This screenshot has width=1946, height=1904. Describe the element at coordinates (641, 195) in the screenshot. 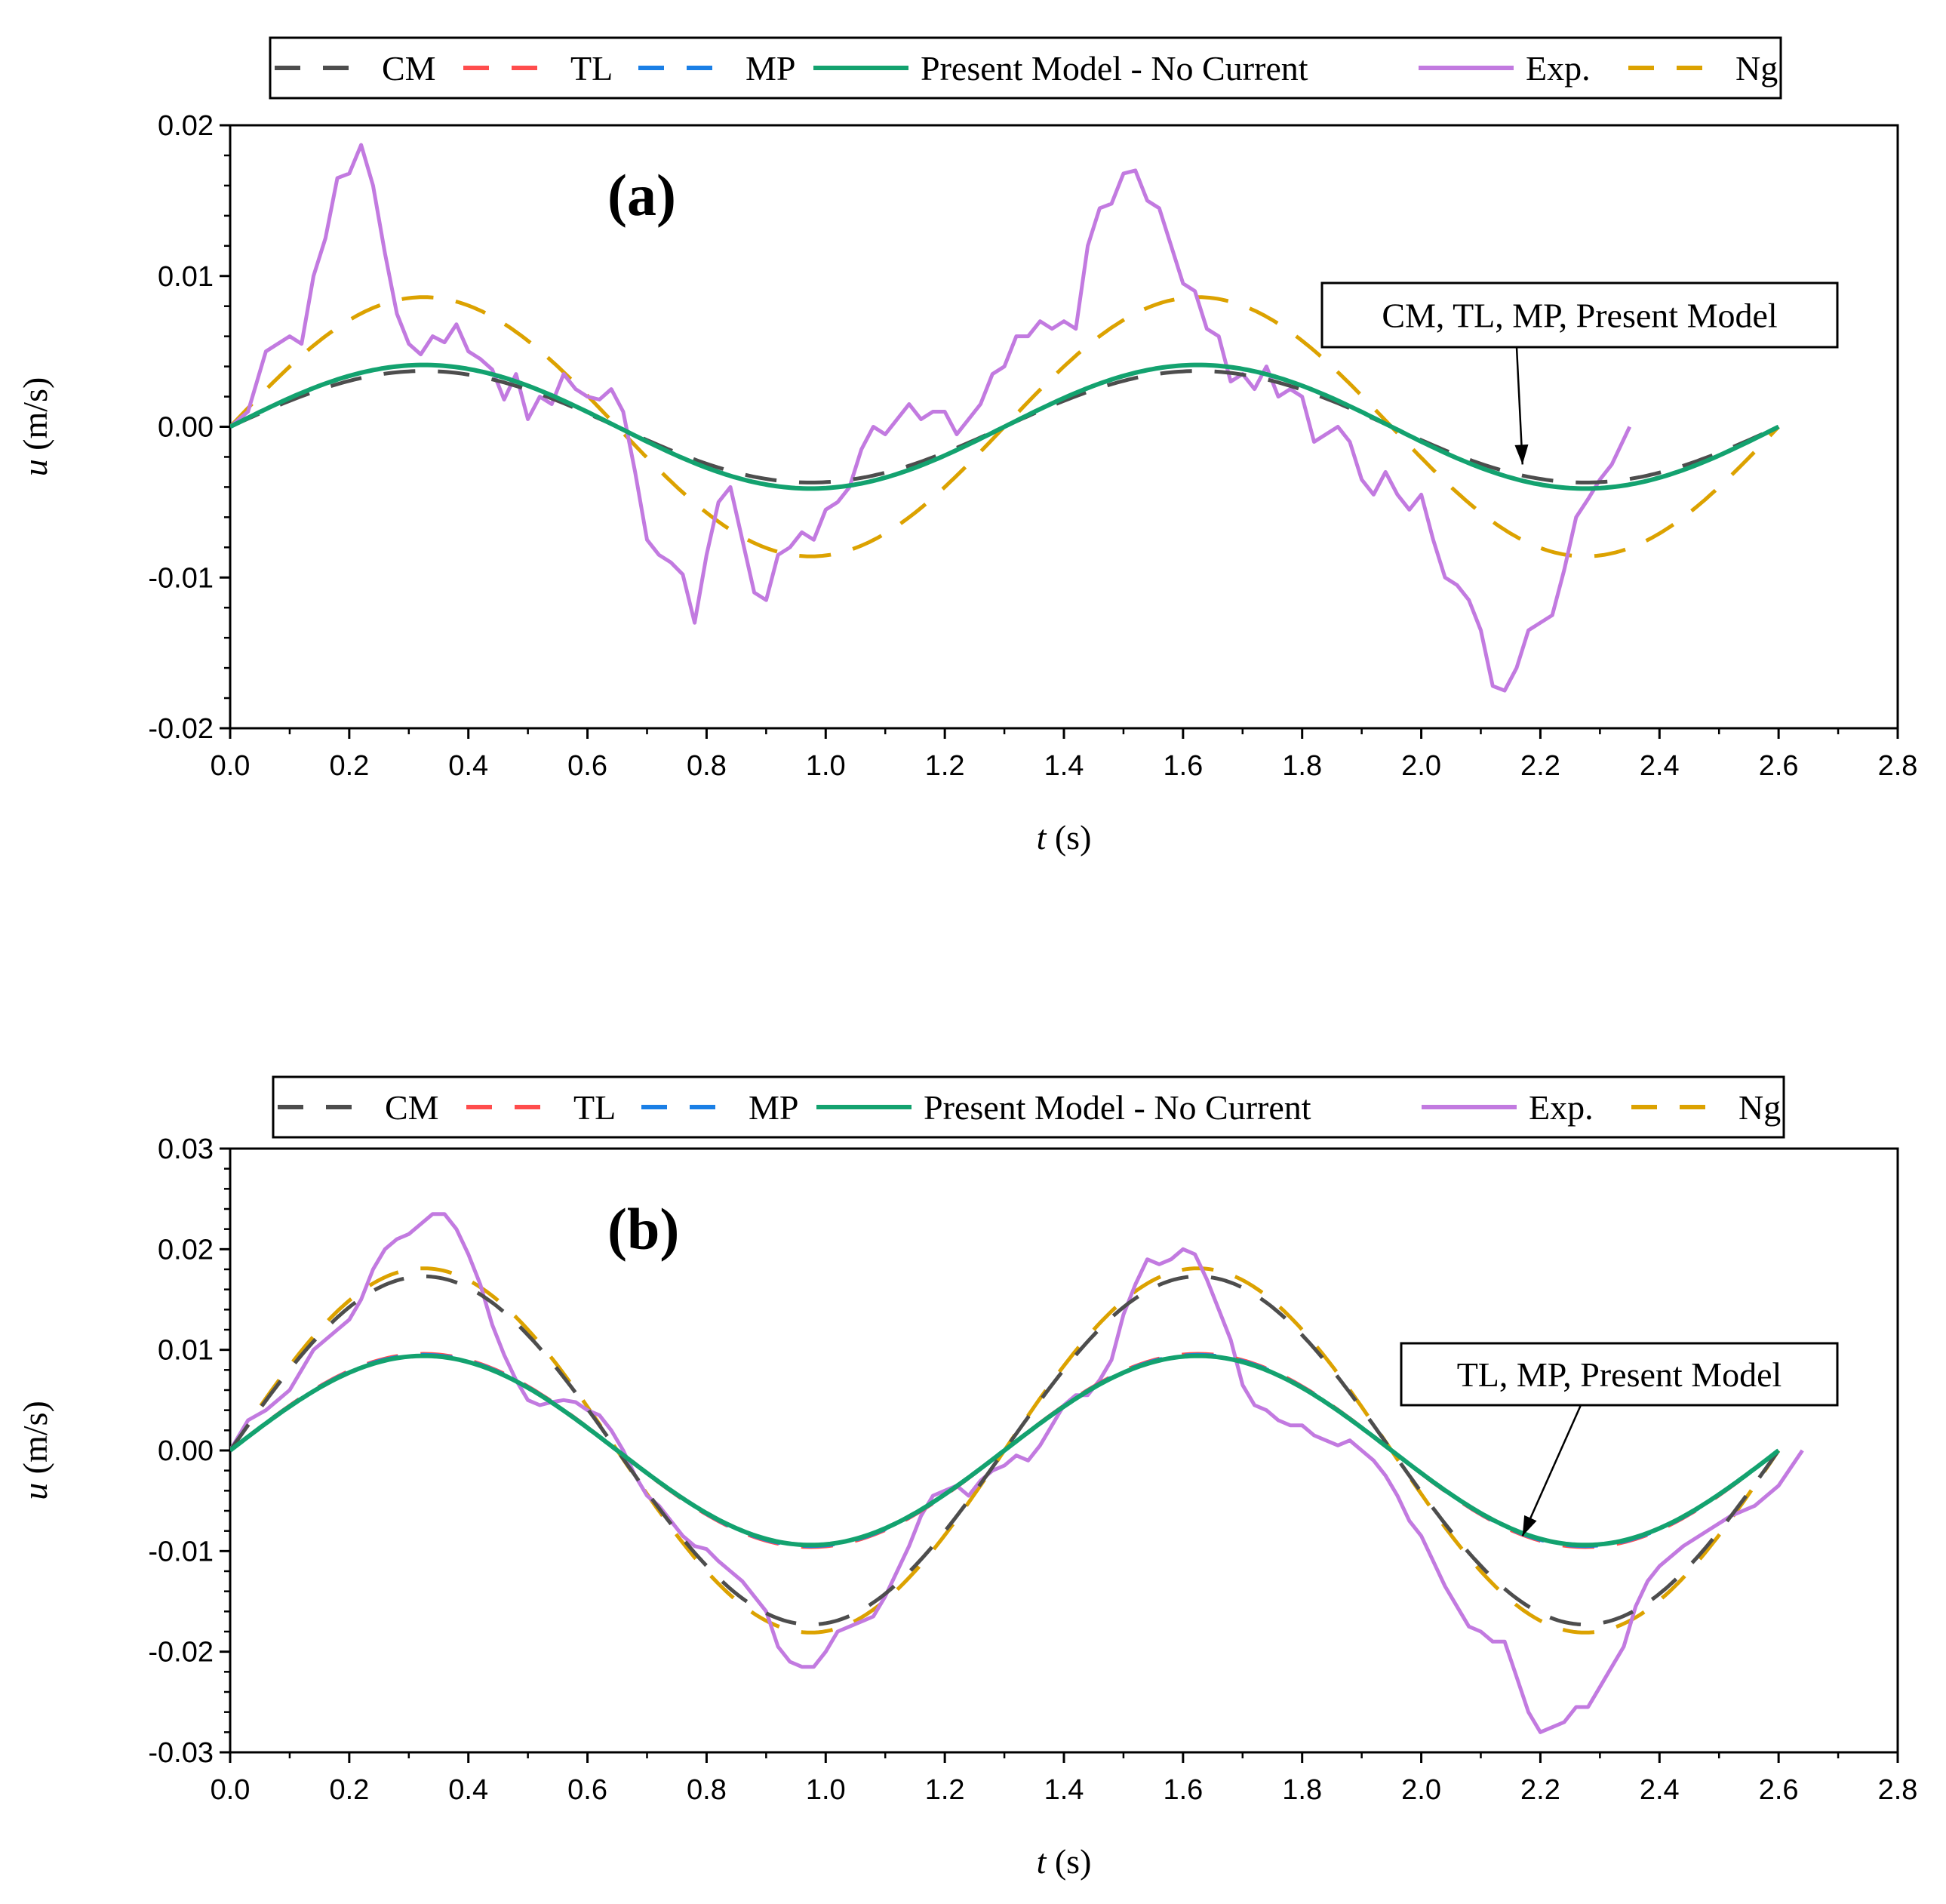

I see `panel-label: (a)` at that location.